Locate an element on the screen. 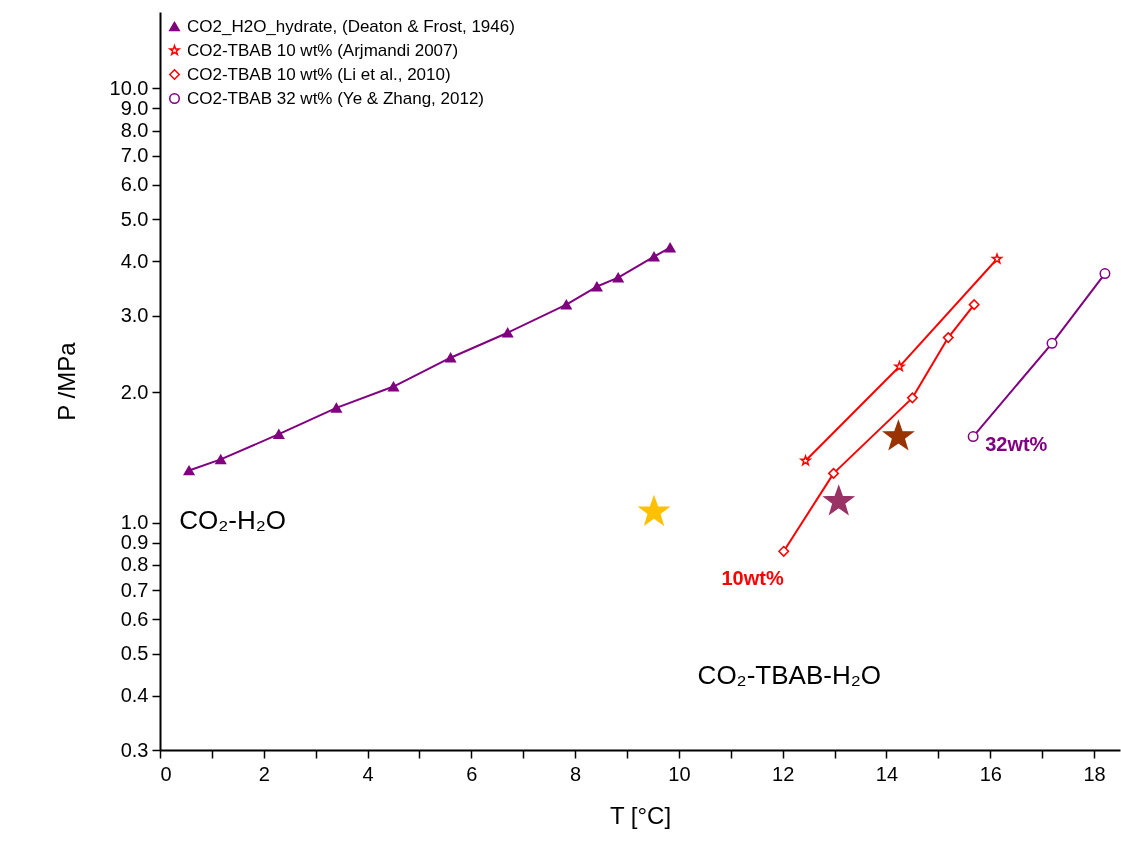 This screenshot has height=863, width=1121. y-axis-title: P /MPa is located at coordinates (66, 381).